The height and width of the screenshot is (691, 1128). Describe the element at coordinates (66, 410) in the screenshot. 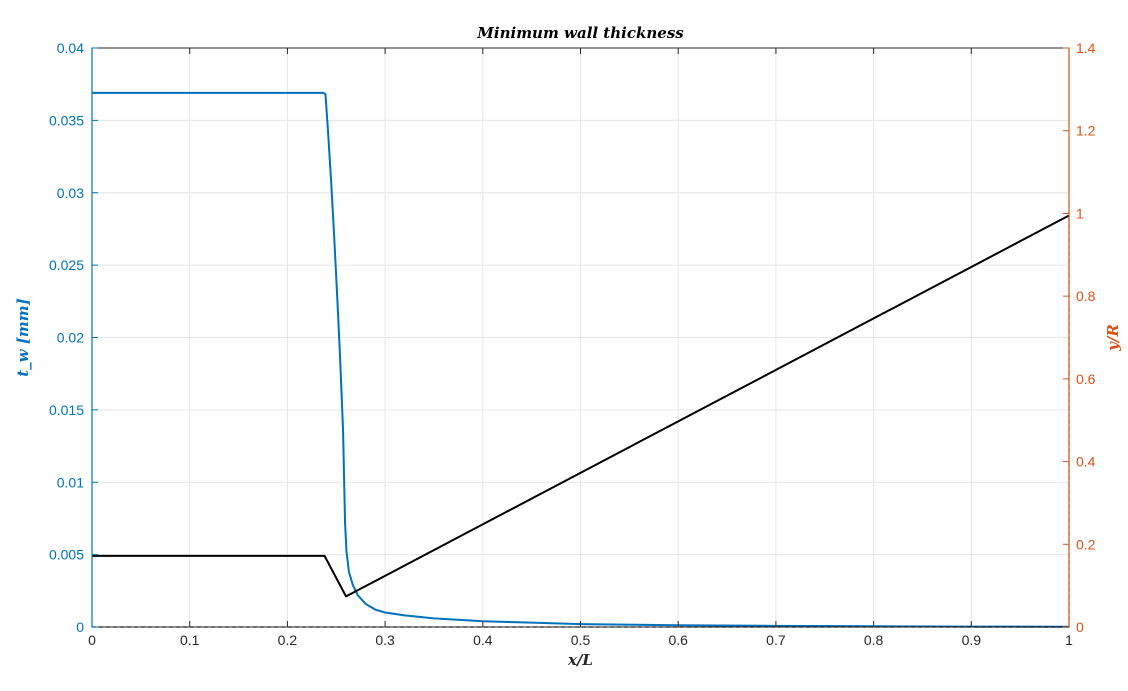

I see `y-left-tick-label: 0.015` at that location.